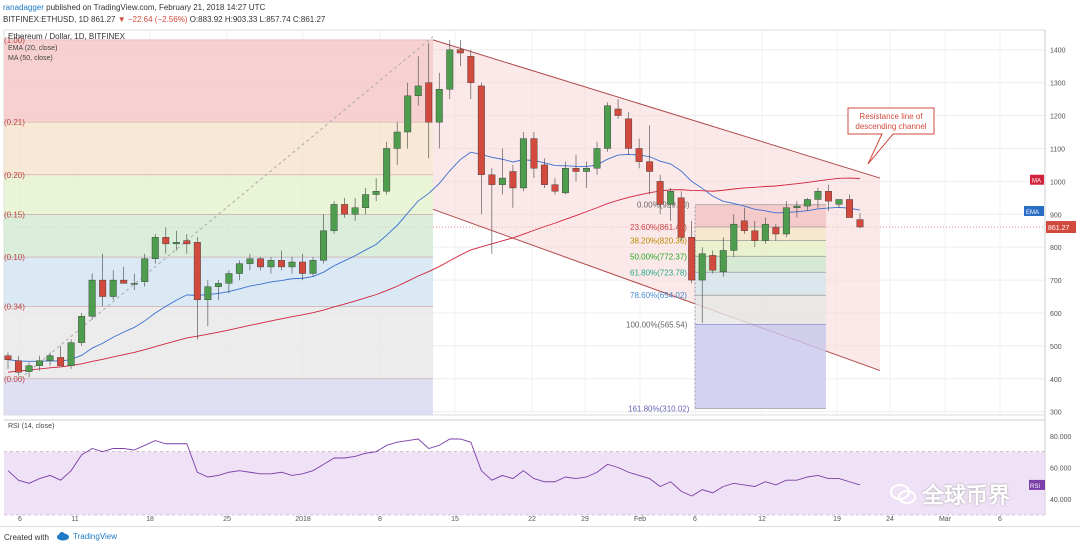 The width and height of the screenshot is (1080, 547). What do you see at coordinates (14, 214) in the screenshot?
I see `fib-zone-label: (0.15)` at bounding box center [14, 214].